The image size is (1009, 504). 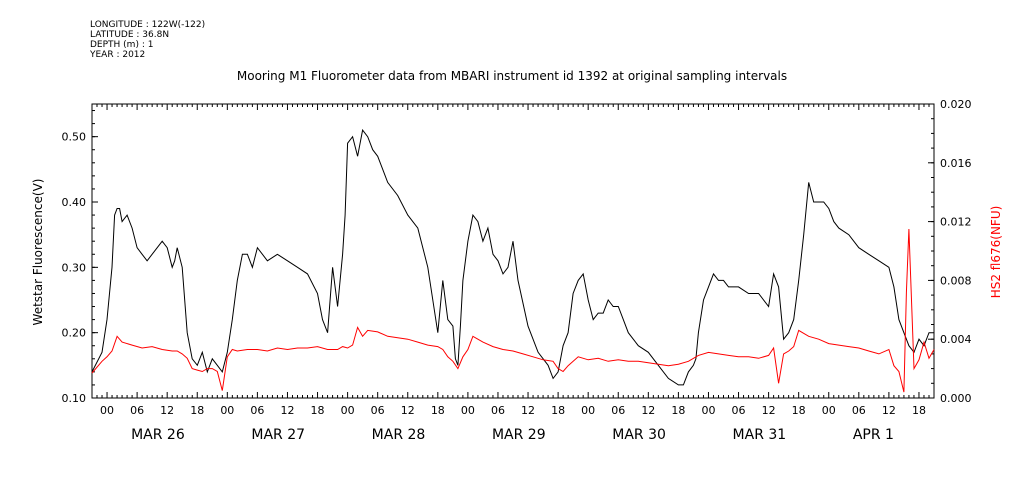 What do you see at coordinates (873, 435) in the screenshot?
I see `x-day-label: APR 1` at bounding box center [873, 435].